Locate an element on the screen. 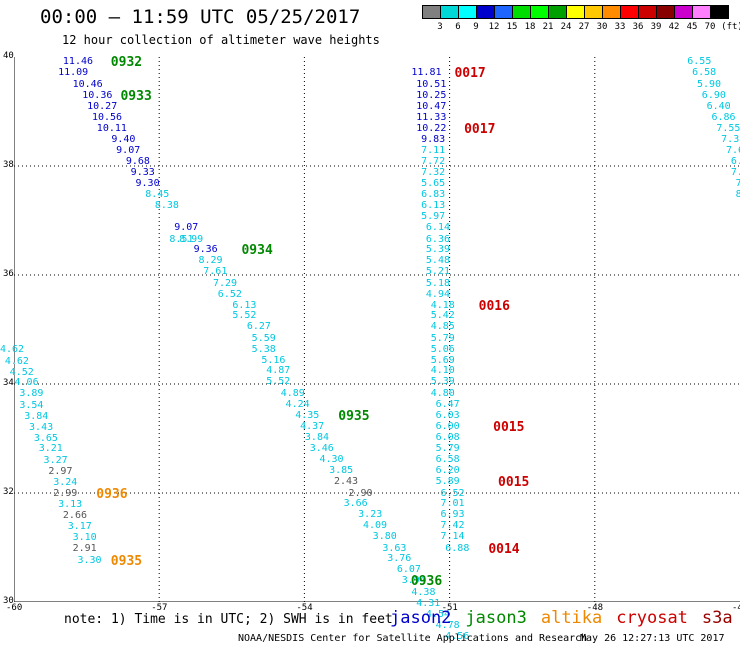 The height and width of the screenshot is (650, 740). satellite-legend-altika: altika is located at coordinates (571, 618).